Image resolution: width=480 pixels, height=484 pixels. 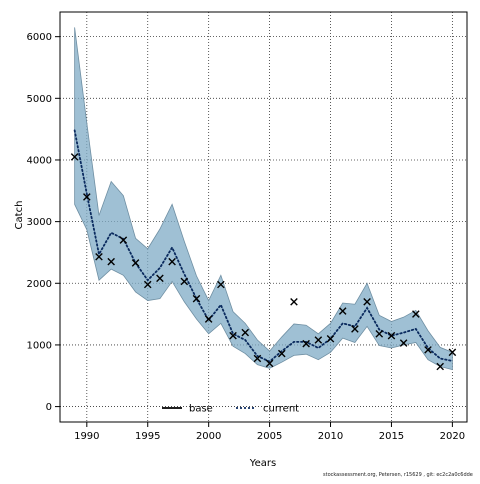 I want to click on base-point-2010, so click(x=330, y=338).